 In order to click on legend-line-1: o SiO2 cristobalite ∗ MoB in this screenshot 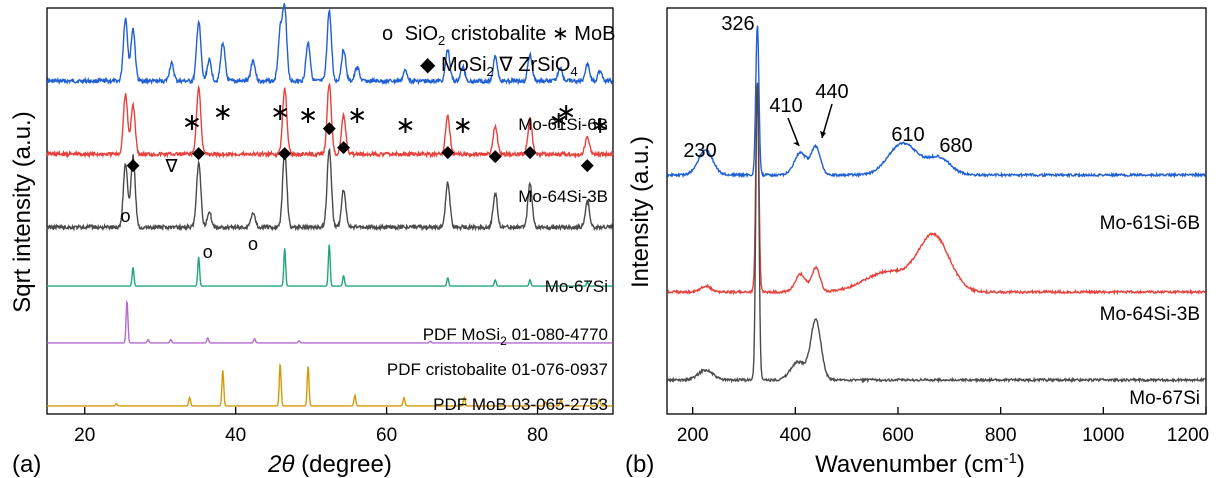, I will do `click(498, 35)`.